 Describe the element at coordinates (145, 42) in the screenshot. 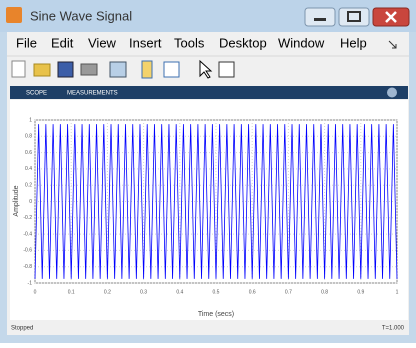

I see `menu-item: Insert` at that location.